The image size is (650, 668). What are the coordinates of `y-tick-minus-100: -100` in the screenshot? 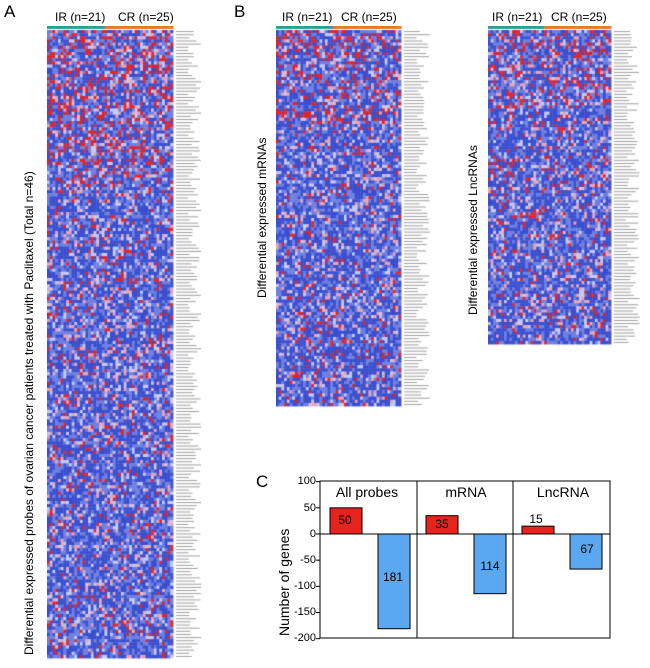 It's located at (304, 586).